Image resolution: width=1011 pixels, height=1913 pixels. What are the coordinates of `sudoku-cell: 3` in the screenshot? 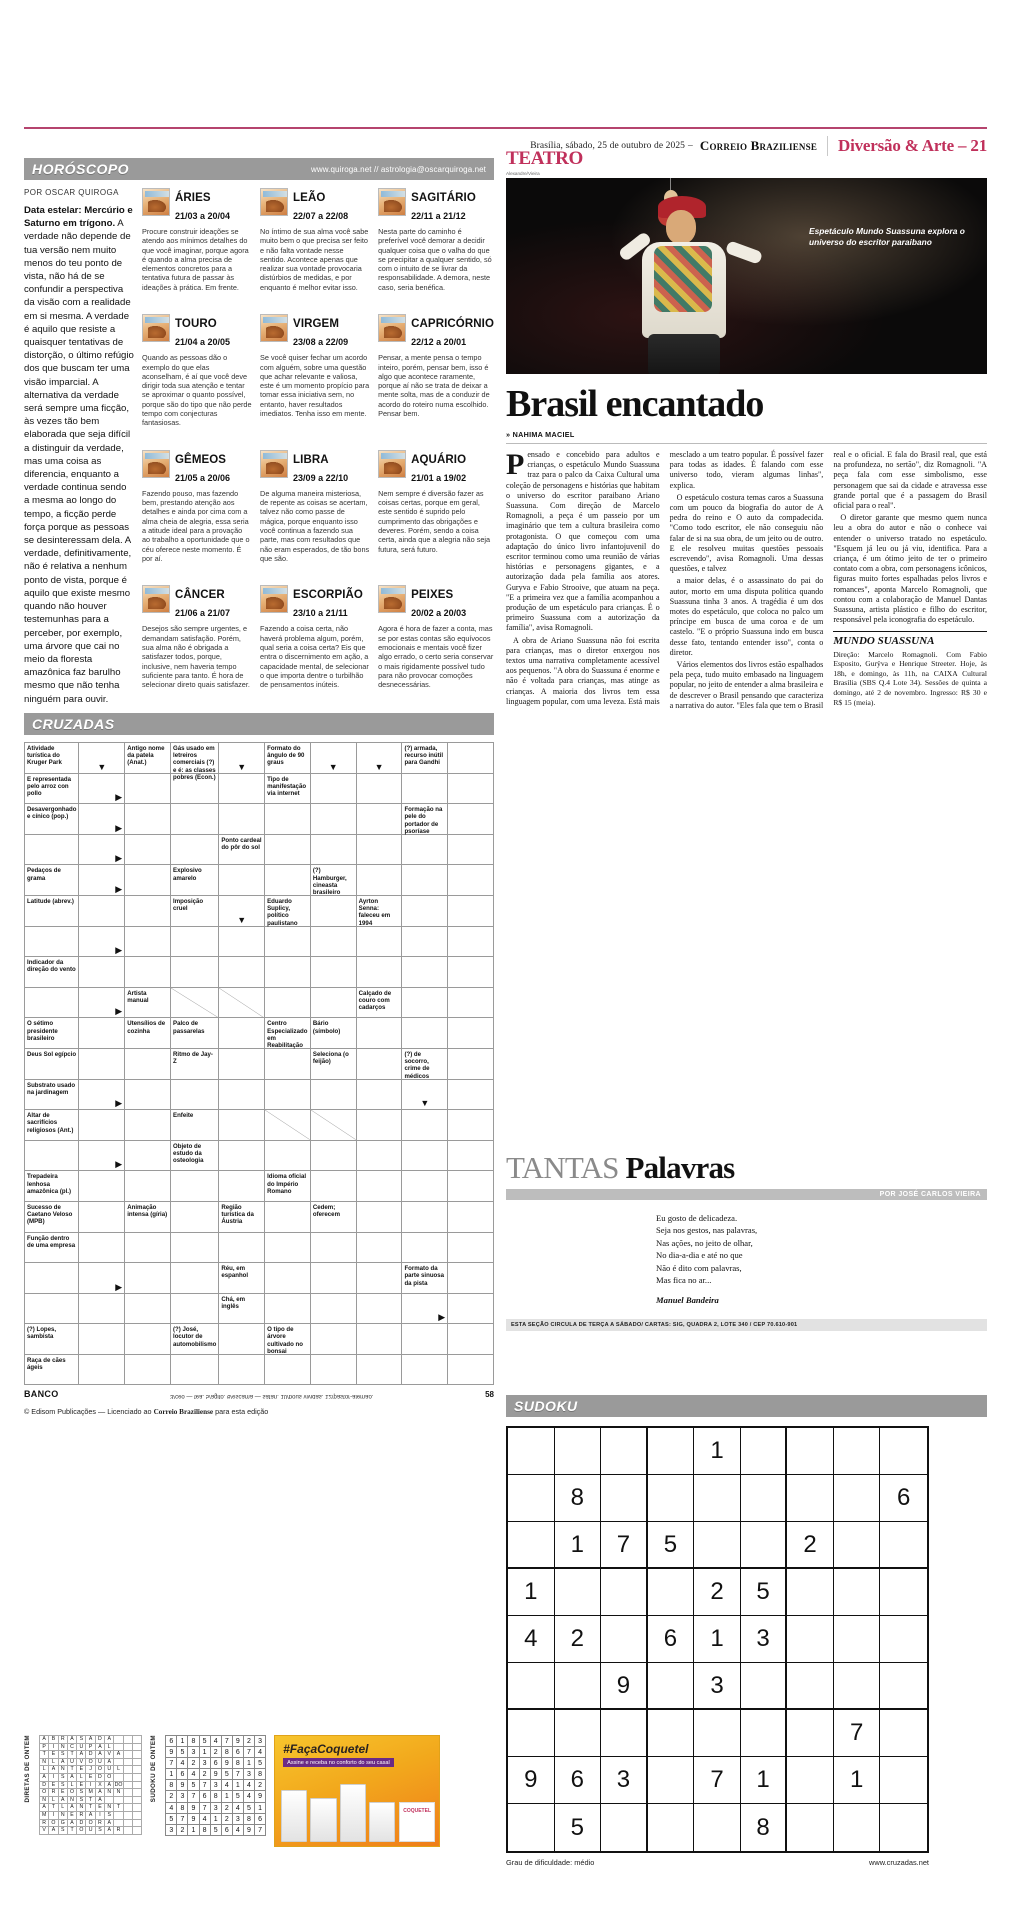 It's located at (624, 1780).